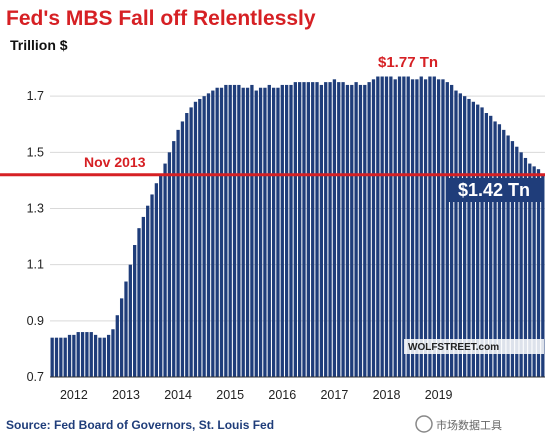 This screenshot has height=438, width=550. What do you see at coordinates (424, 424) in the screenshot?
I see `wechat-icon` at bounding box center [424, 424].